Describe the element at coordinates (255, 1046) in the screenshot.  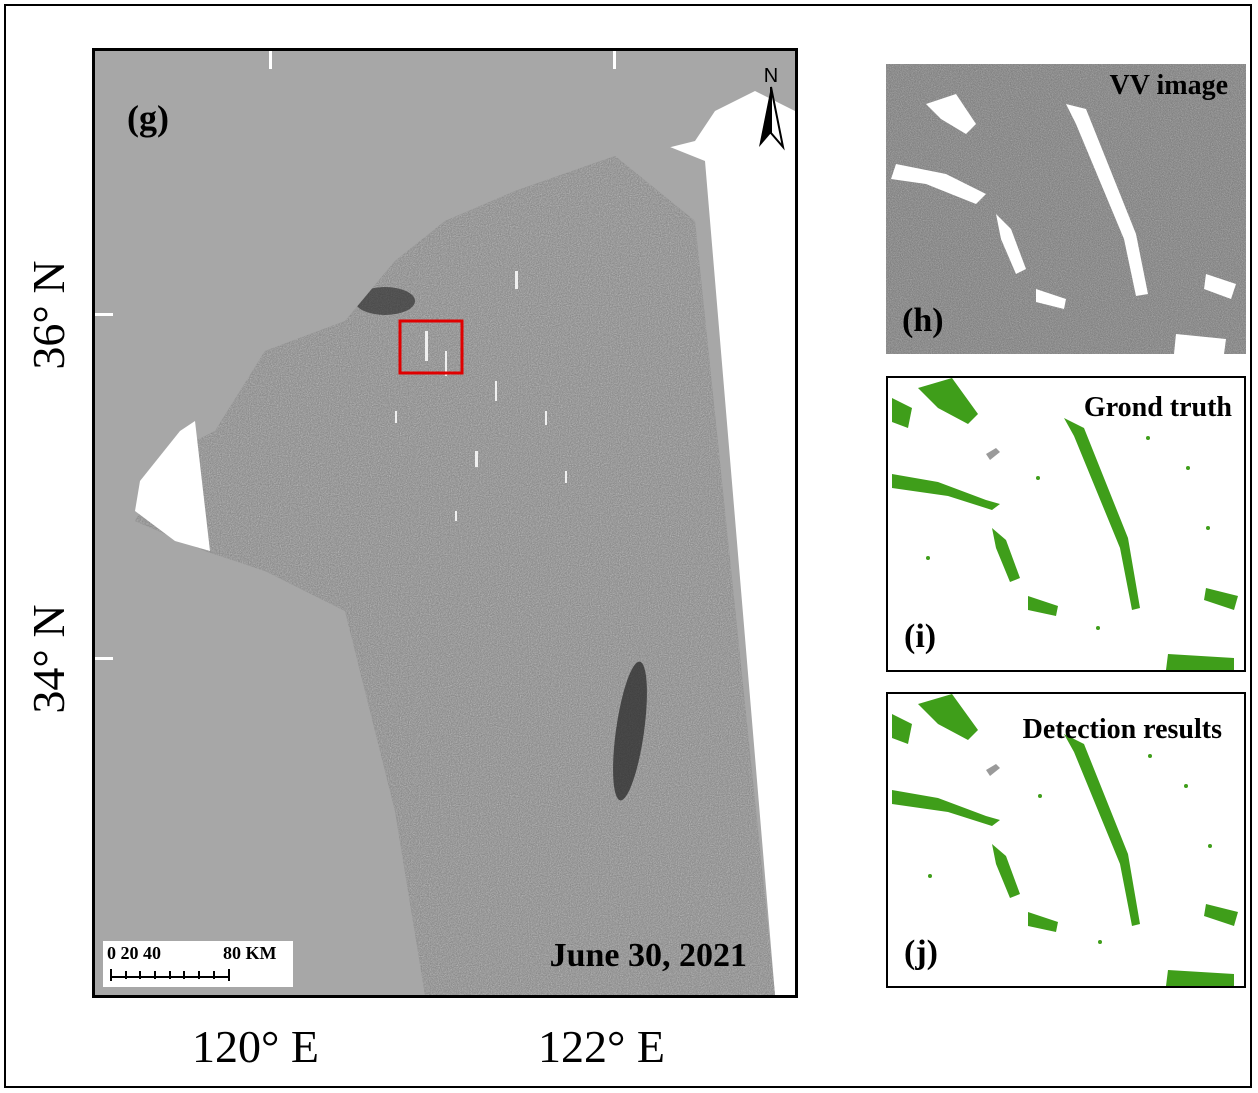
I see `lon-label-120e: 120° E` at that location.